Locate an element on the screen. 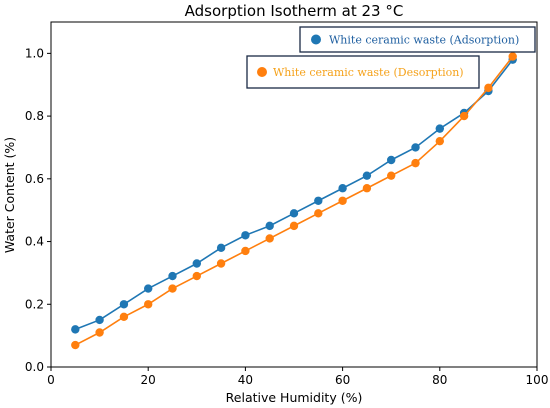 The height and width of the screenshot is (408, 550). y-tick-label: 0.0 is located at coordinates (34, 367).